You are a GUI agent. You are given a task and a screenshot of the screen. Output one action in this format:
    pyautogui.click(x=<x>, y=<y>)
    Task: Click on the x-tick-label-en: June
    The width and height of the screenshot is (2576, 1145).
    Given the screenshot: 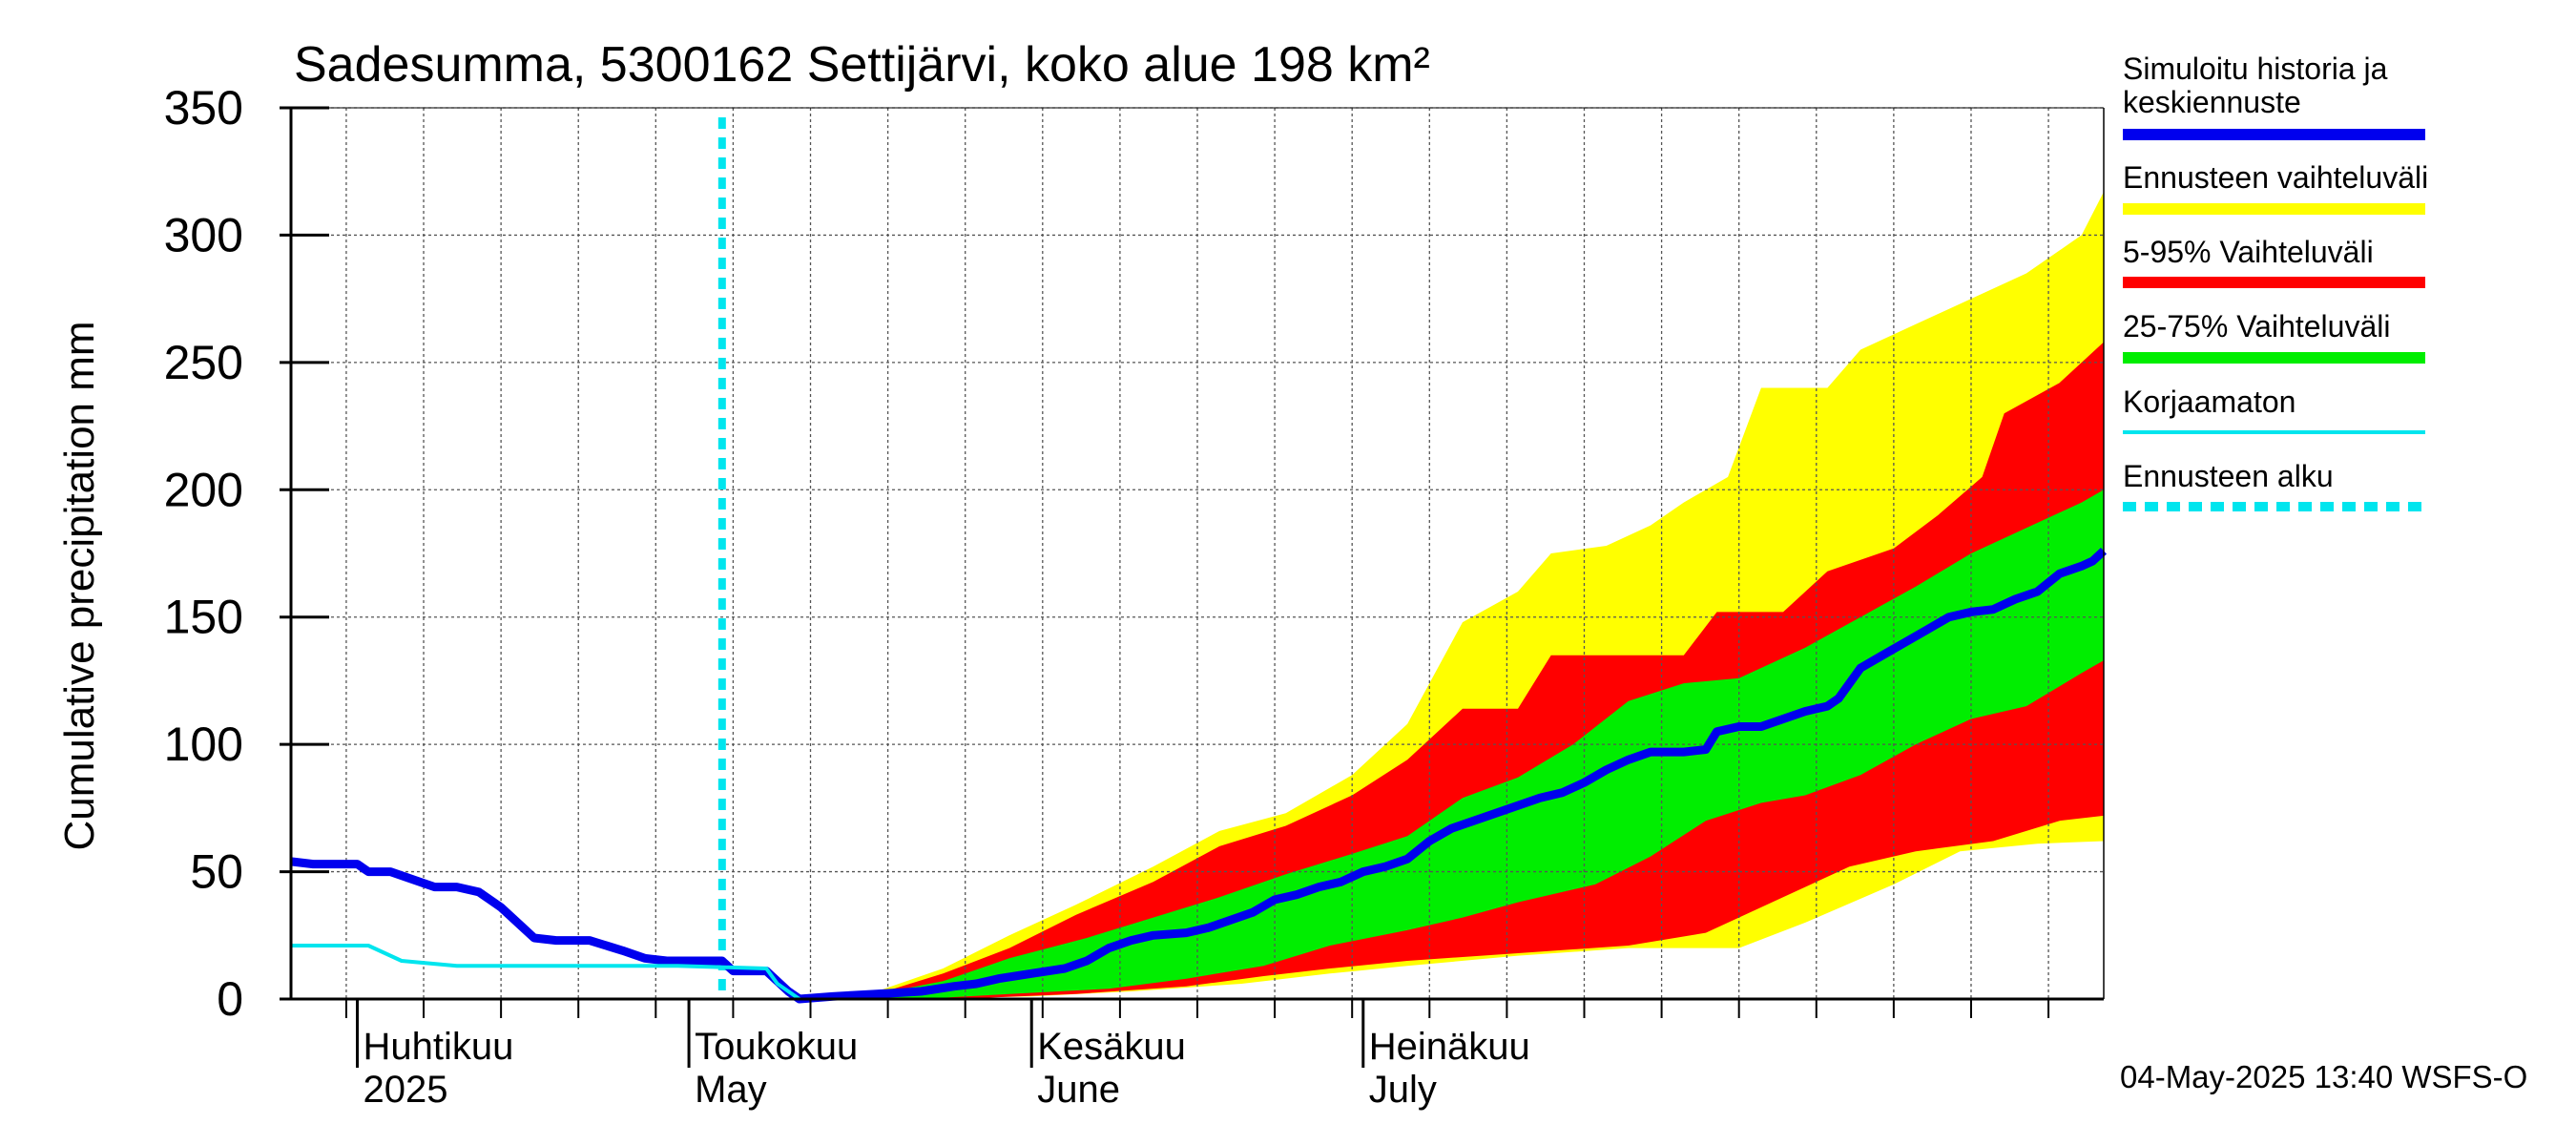 What is the action you would take?
    pyautogui.click(x=1078, y=1090)
    